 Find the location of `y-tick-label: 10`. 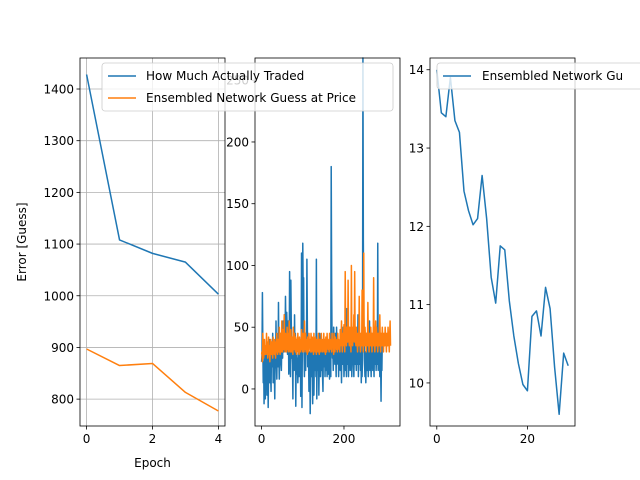

y-tick-label: 10 is located at coordinates (416, 383).